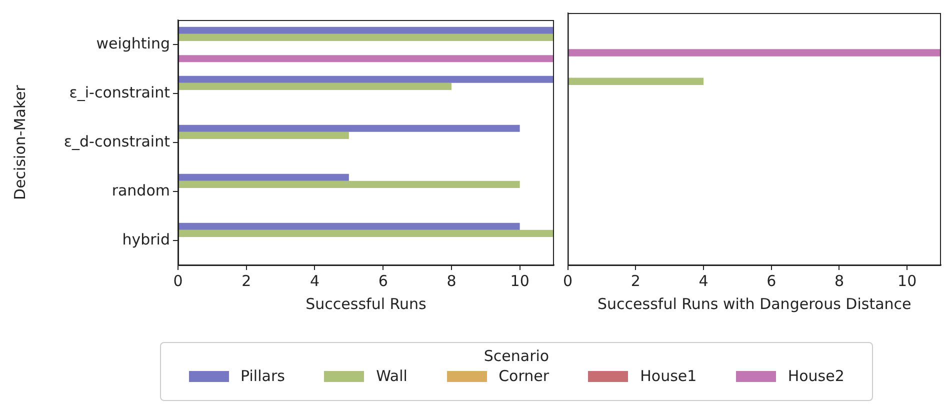 The image size is (947, 405). Describe the element at coordinates (146, 239) in the screenshot. I see `y-tick-label: hybrid` at that location.